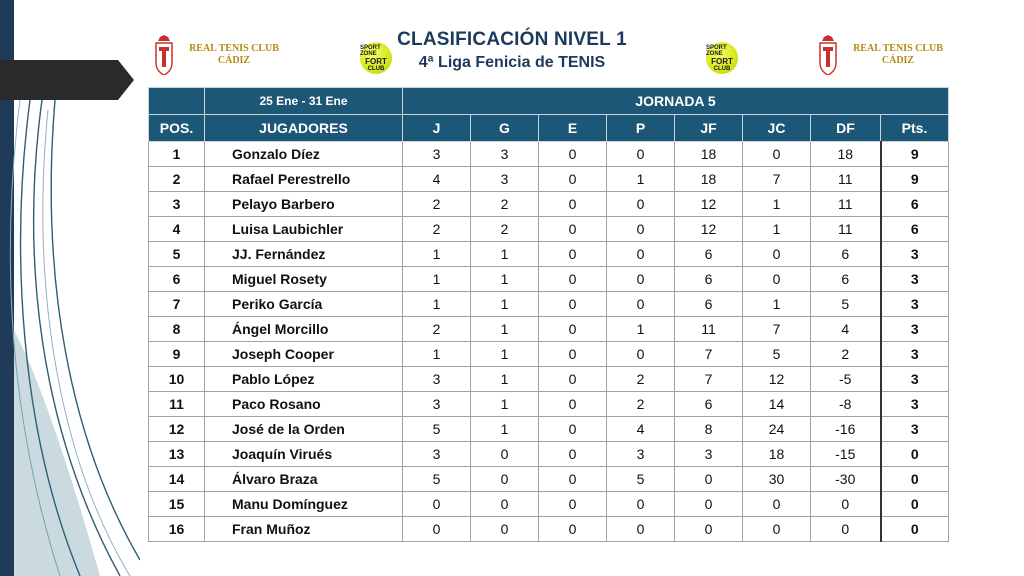 This screenshot has height=576, width=1024. I want to click on col-pos-cell: 13, so click(176, 454).